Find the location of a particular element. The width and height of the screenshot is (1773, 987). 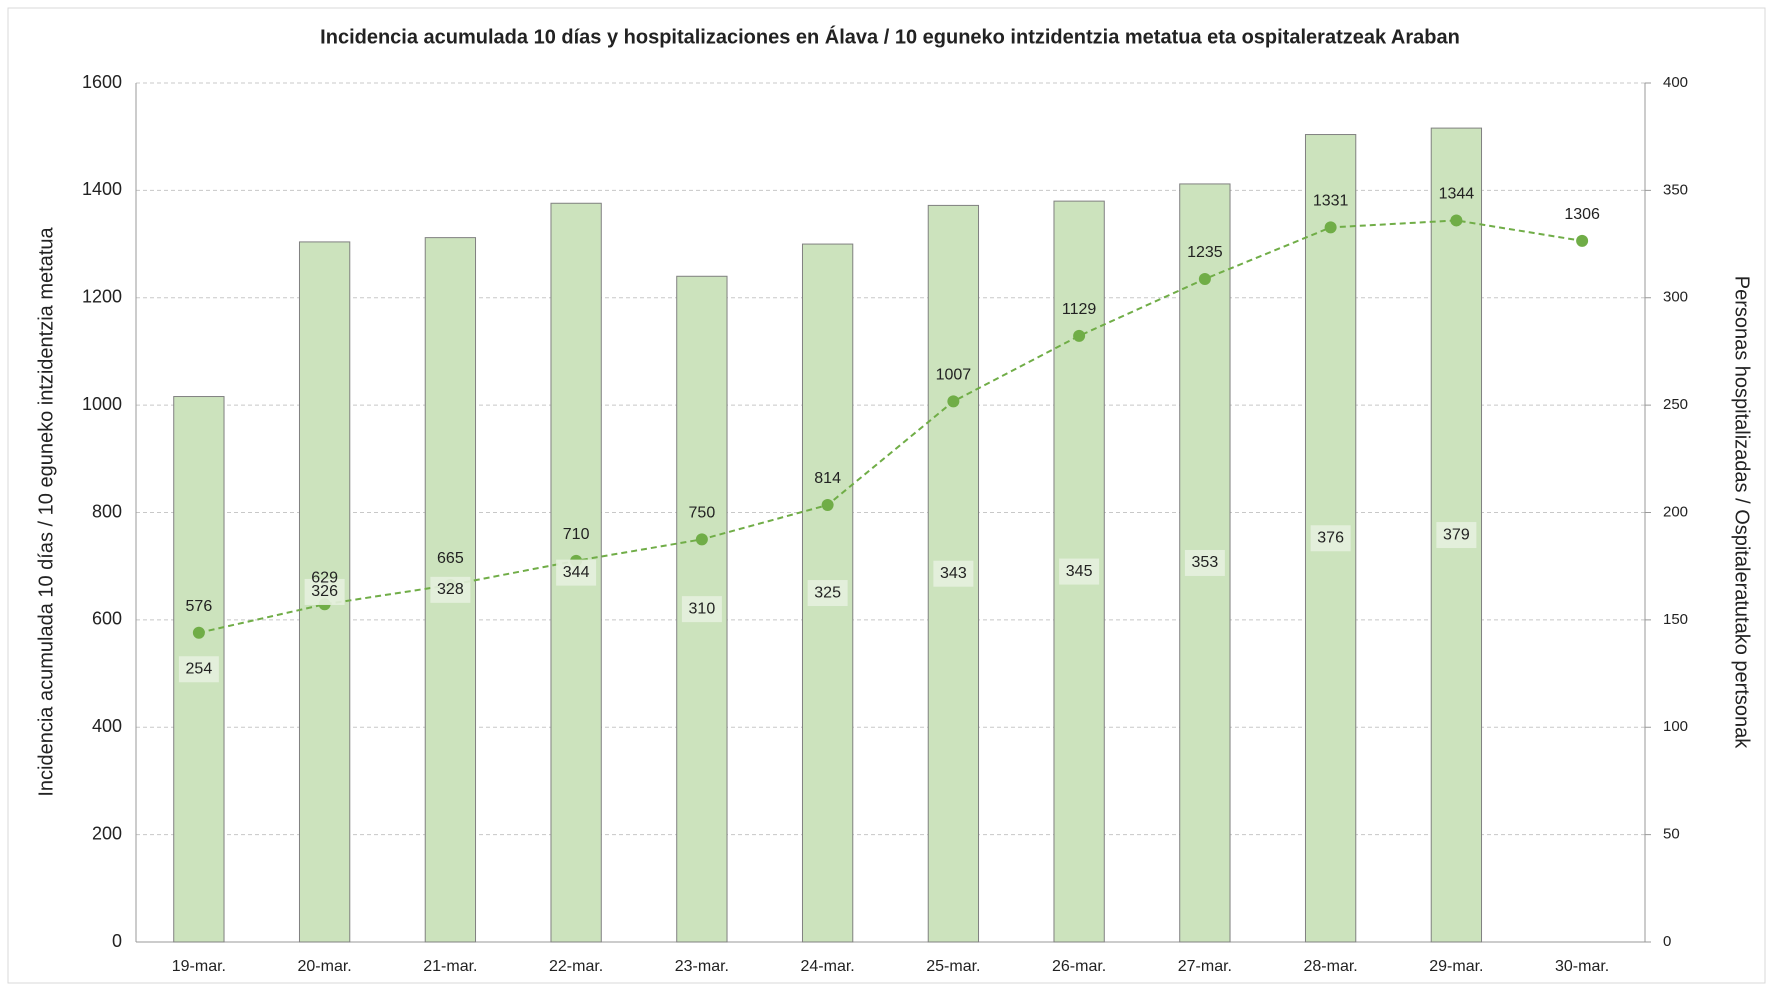

y-tick-label: 600 is located at coordinates (107, 619).